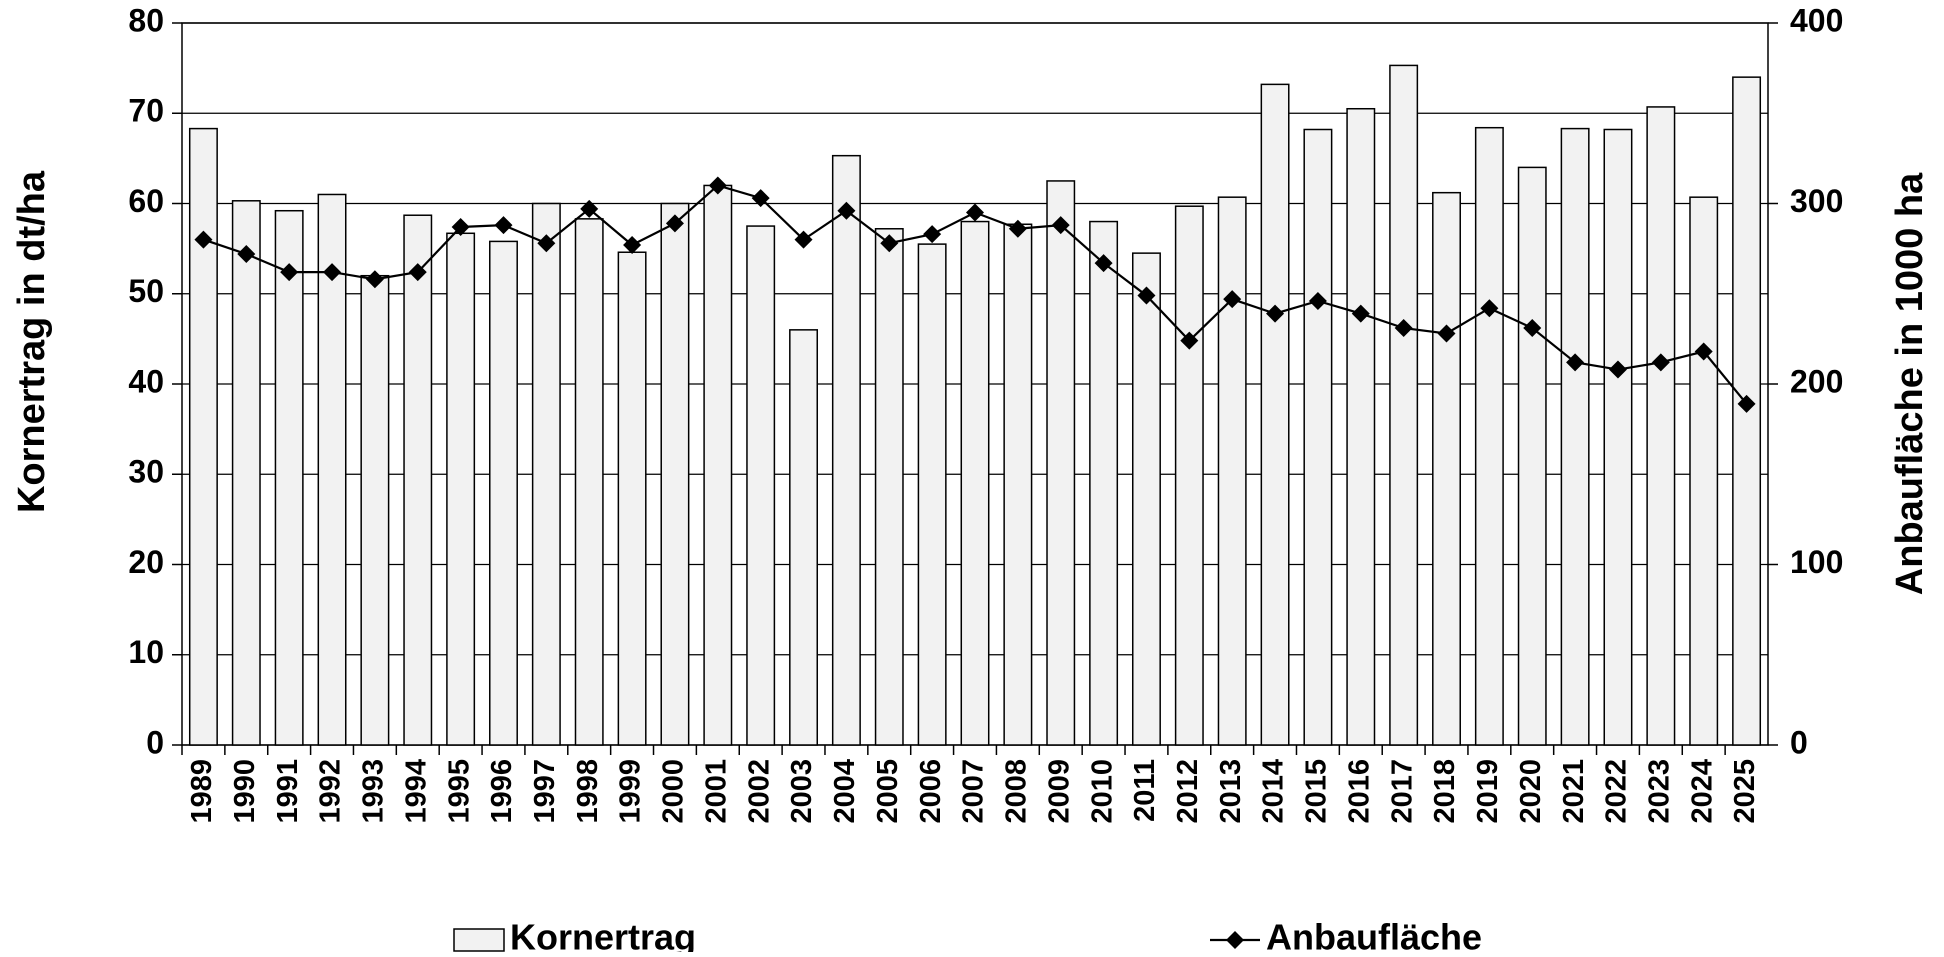 This screenshot has width=1944, height=957. Describe the element at coordinates (1617, 791) in the screenshot. I see `x-tick-label: 2022` at that location.